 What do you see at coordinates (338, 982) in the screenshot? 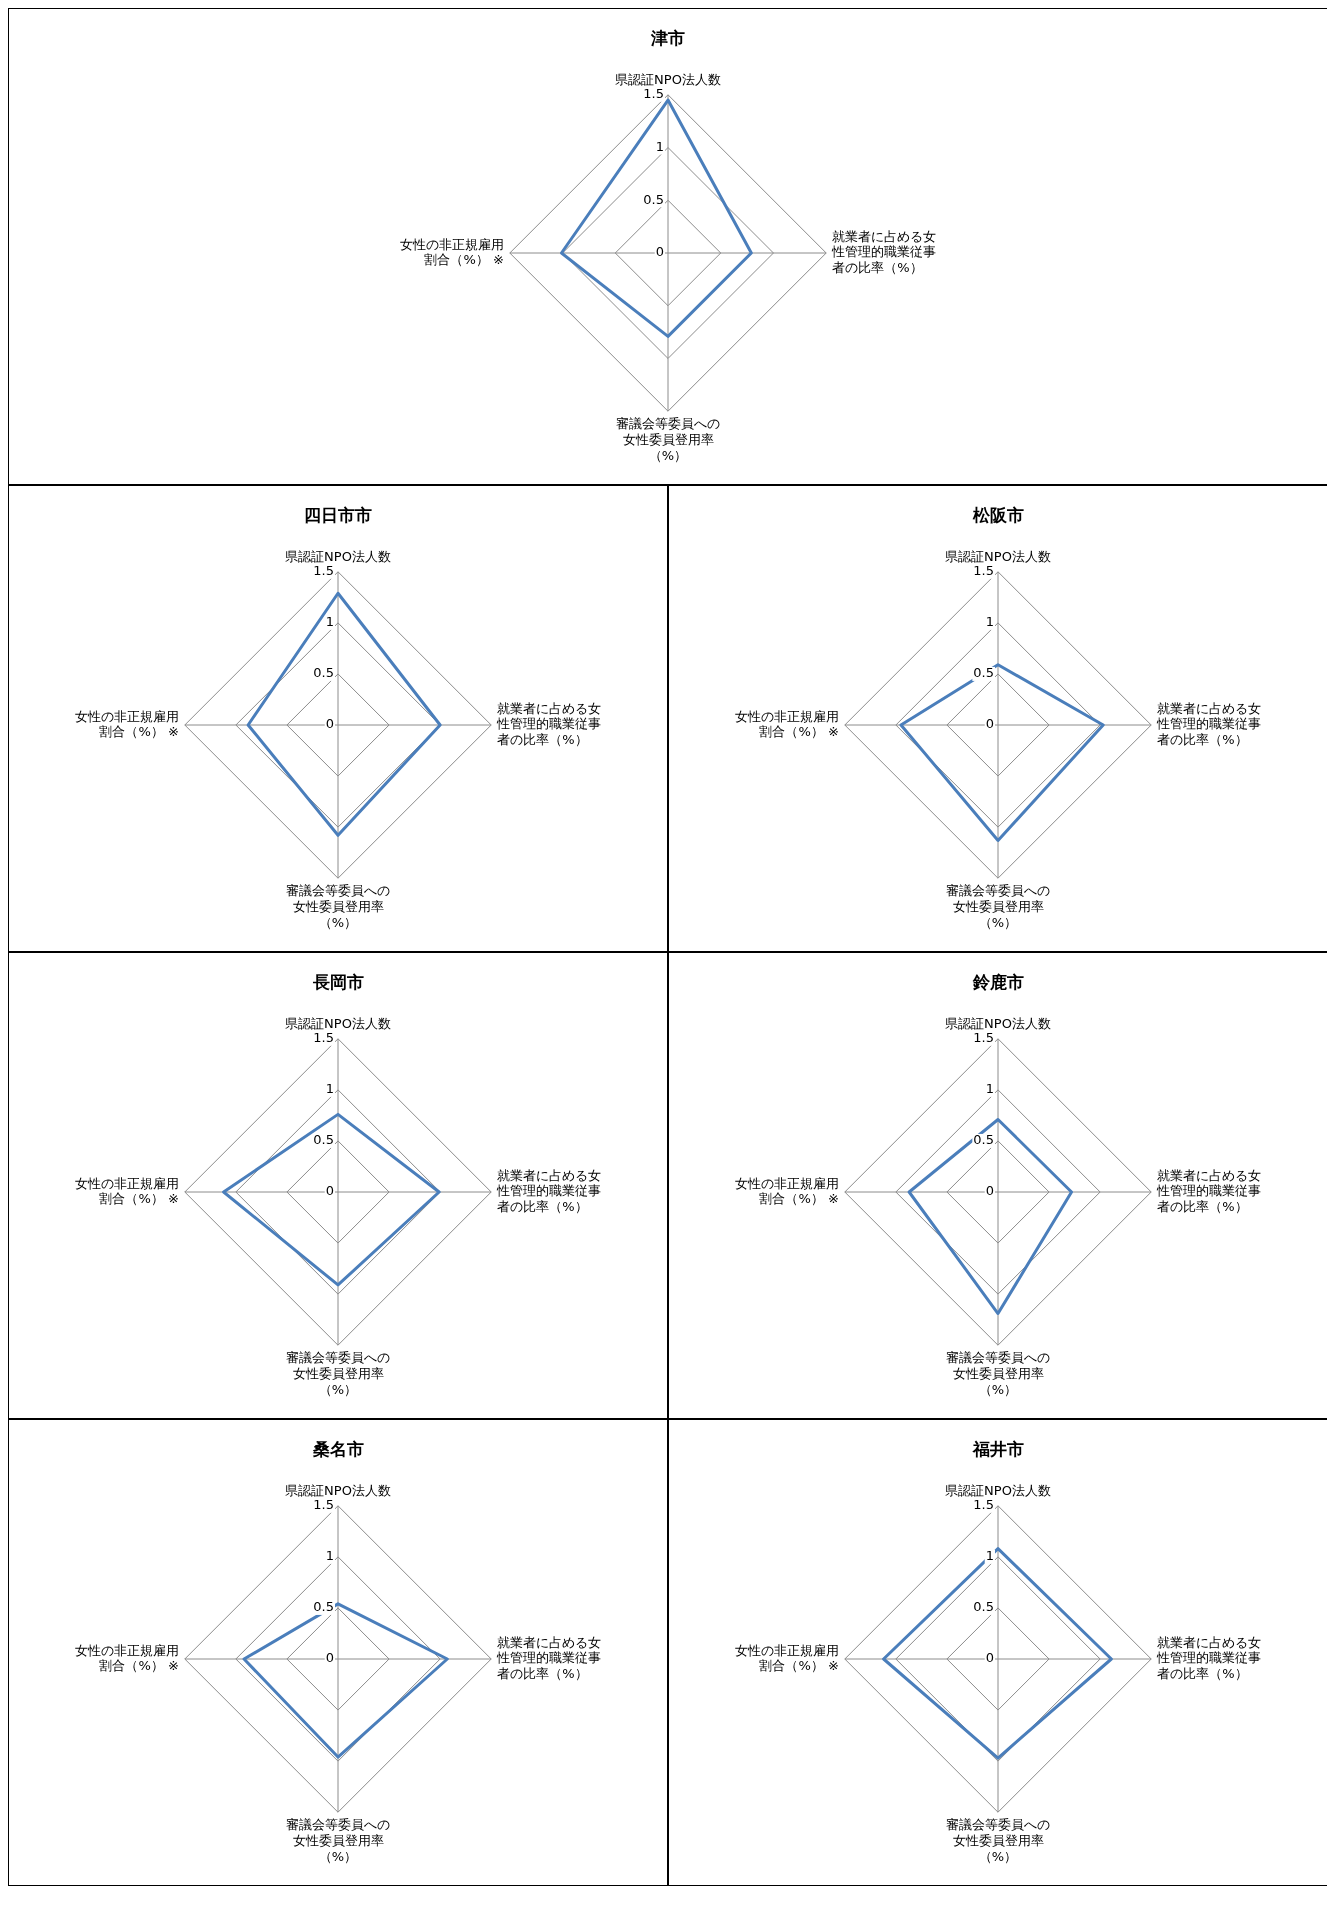
I see `chart-title: 長岡市` at bounding box center [338, 982].